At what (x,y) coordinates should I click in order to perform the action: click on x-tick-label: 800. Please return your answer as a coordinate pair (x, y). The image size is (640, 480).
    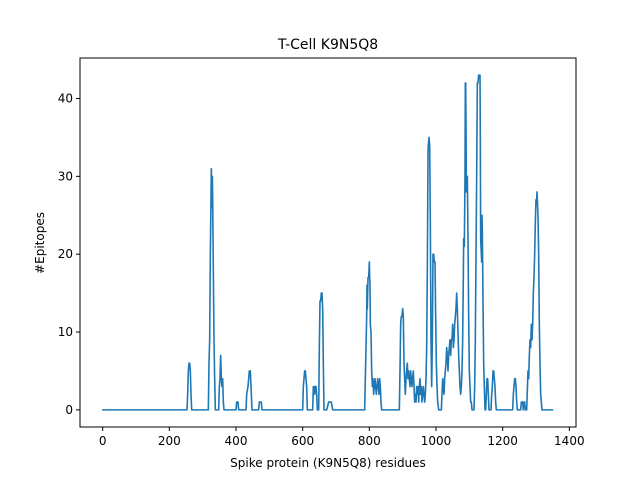
    Looking at the image, I should click on (369, 441).